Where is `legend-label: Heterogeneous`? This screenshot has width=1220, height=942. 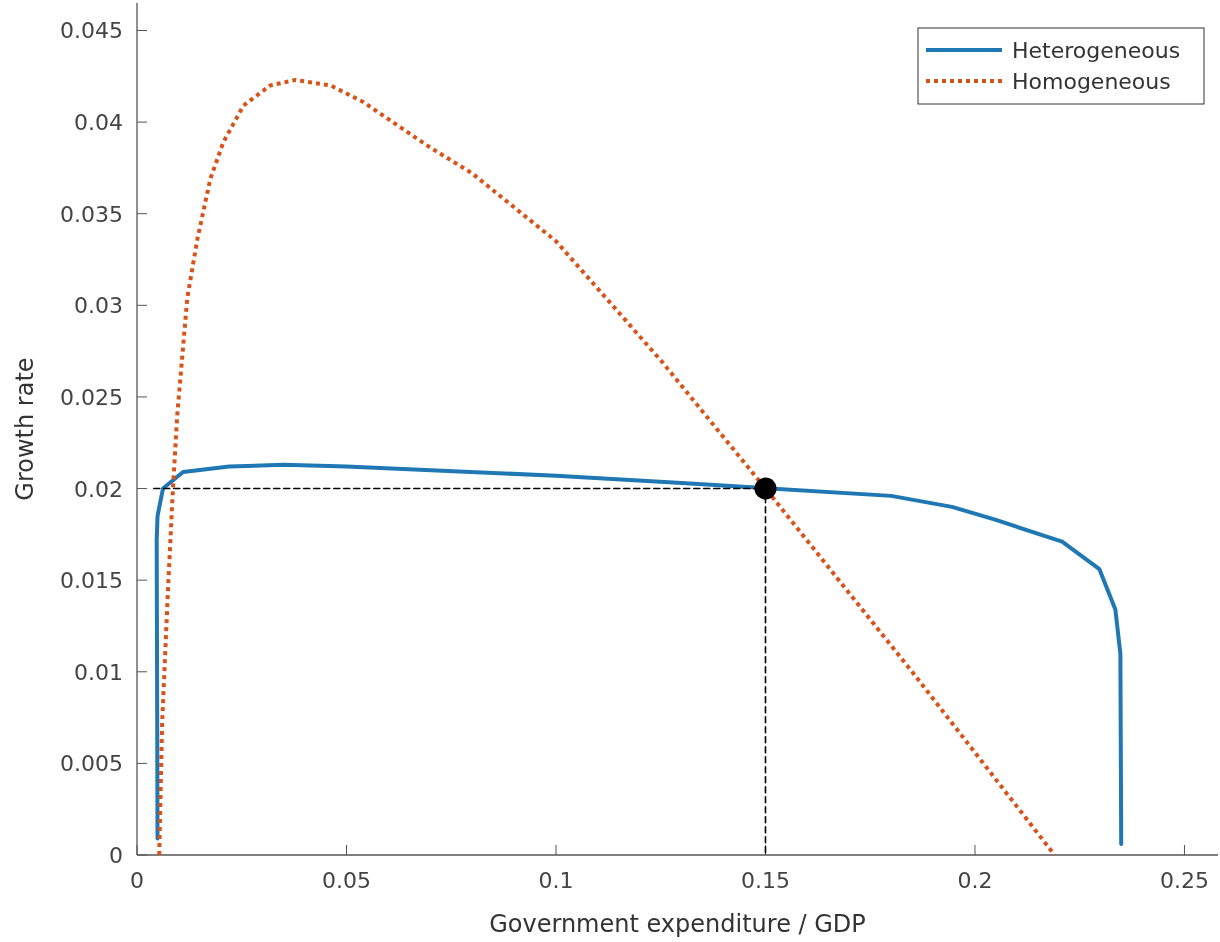 legend-label: Heterogeneous is located at coordinates (1096, 50).